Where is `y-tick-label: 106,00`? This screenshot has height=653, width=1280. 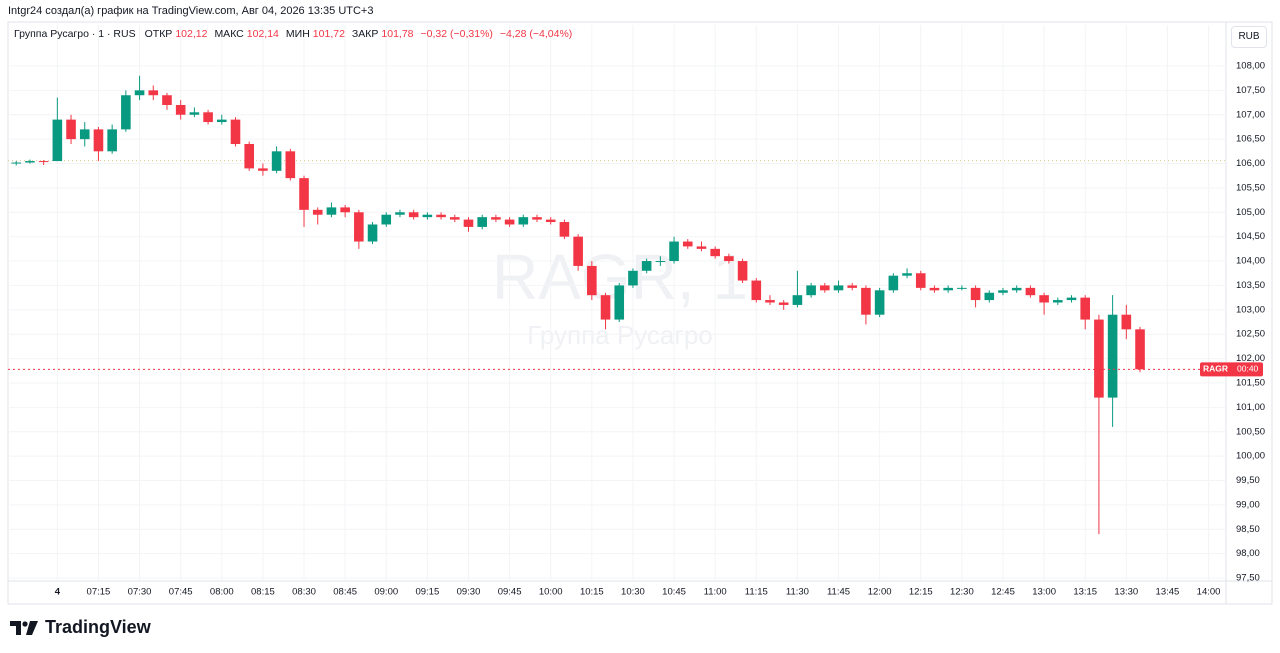 y-tick-label: 106,00 is located at coordinates (1250, 163).